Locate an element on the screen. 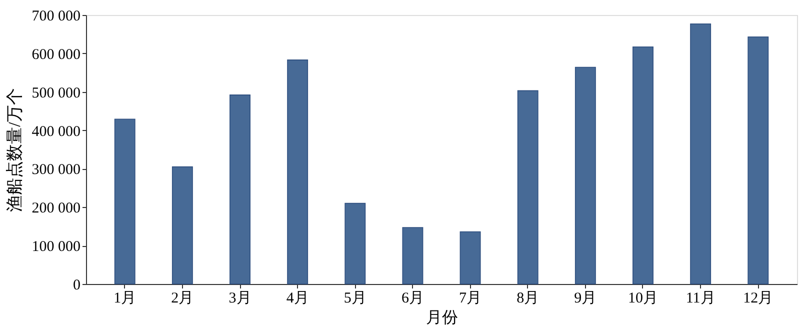  x-tick-label: 2月 is located at coordinates (182, 298).